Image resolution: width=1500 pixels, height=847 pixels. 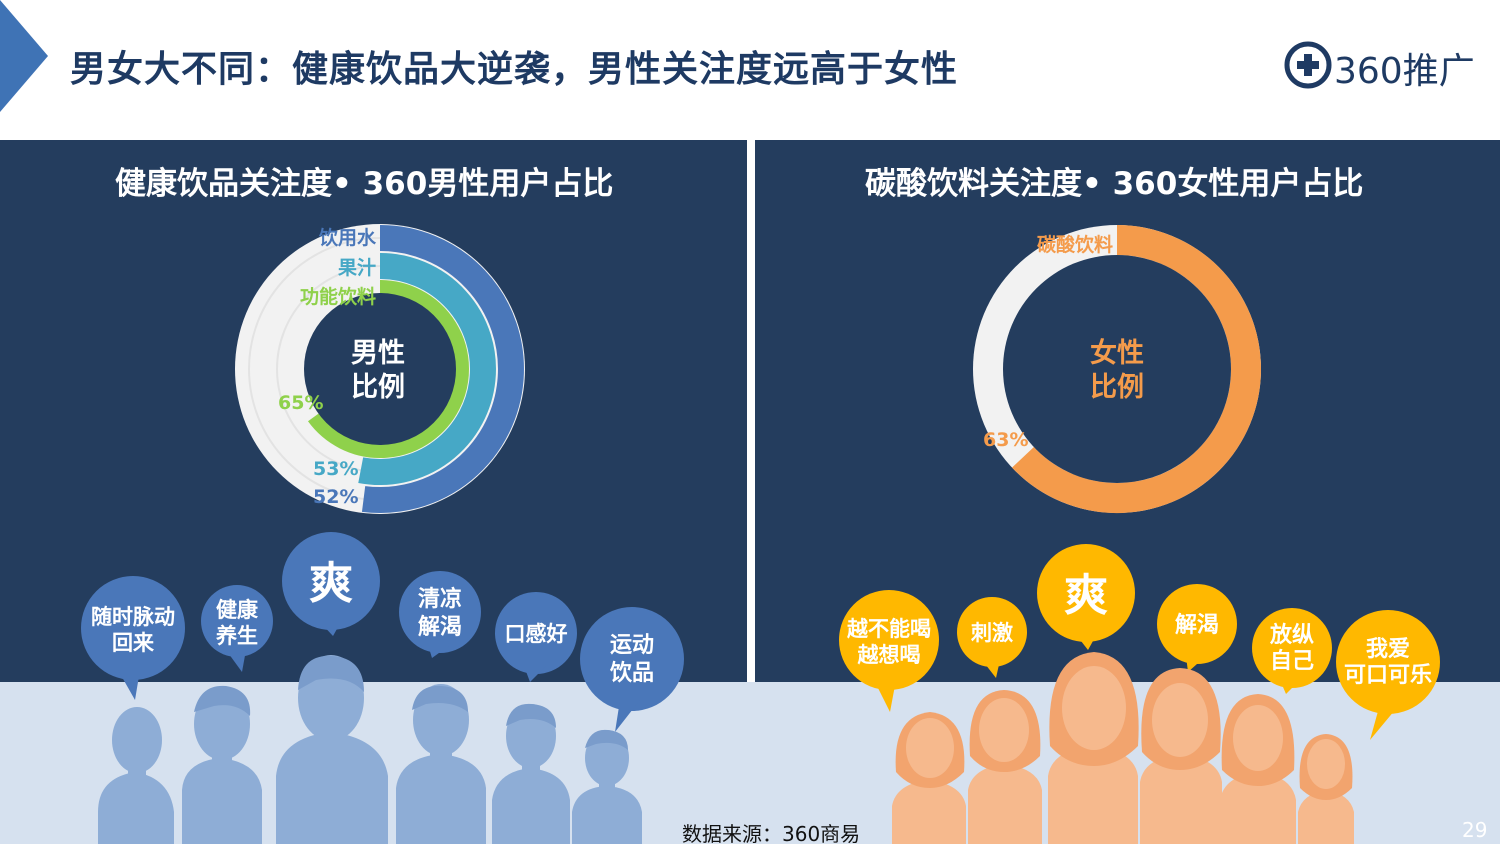 I want to click on bubble-1-line-2: 回来, so click(x=133, y=643).